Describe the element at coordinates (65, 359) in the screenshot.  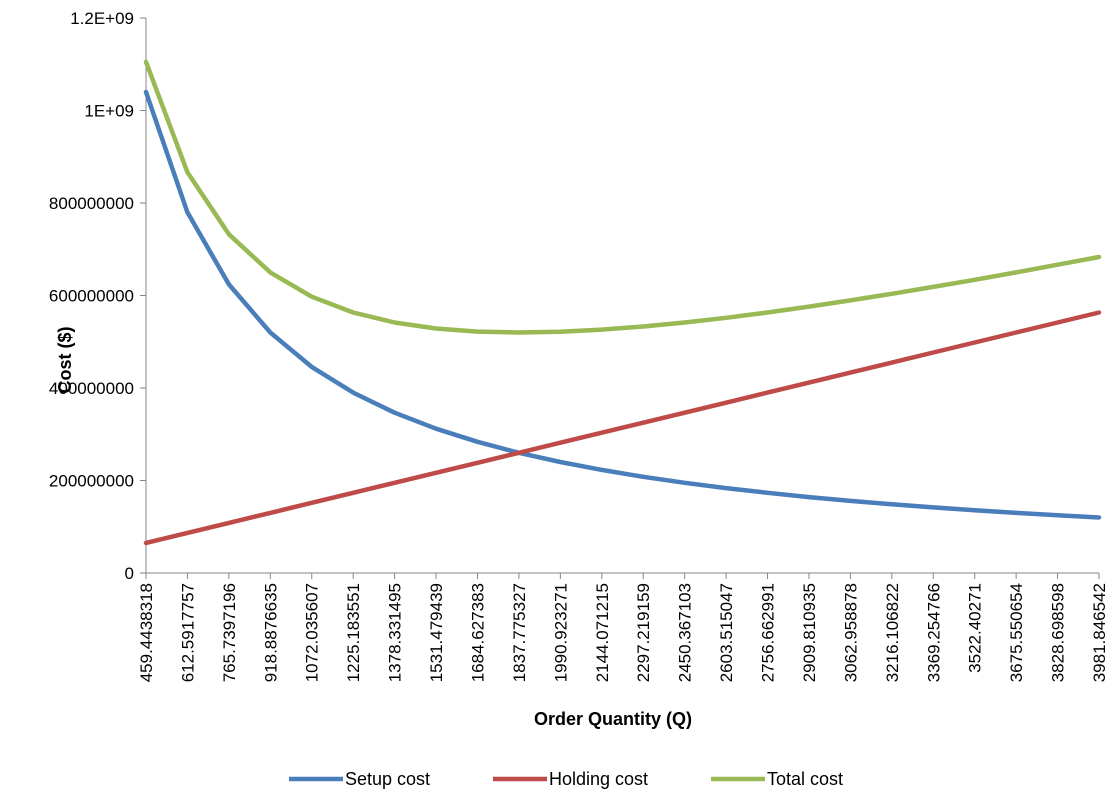
I see `y-axis-title: Cost ($)` at that location.